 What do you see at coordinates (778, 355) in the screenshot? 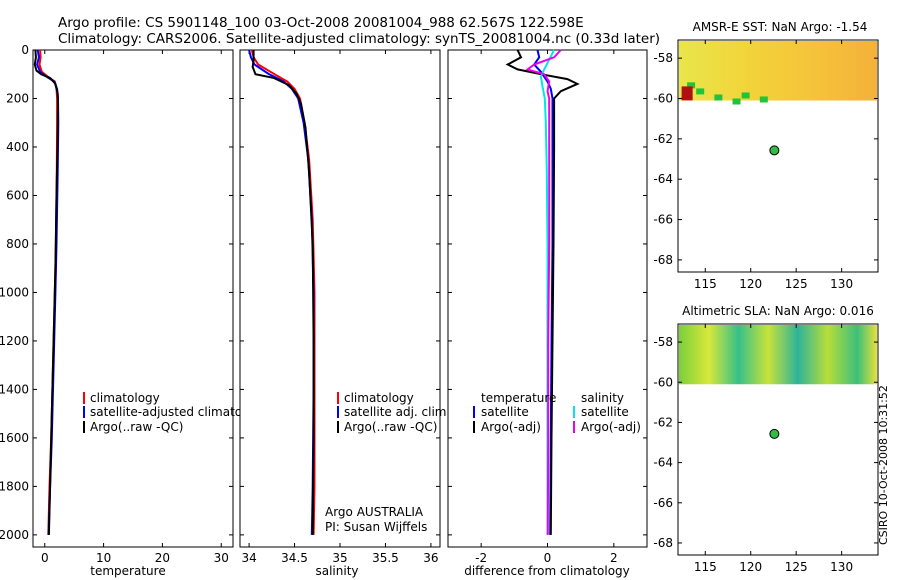
I see `sla-field` at bounding box center [778, 355].